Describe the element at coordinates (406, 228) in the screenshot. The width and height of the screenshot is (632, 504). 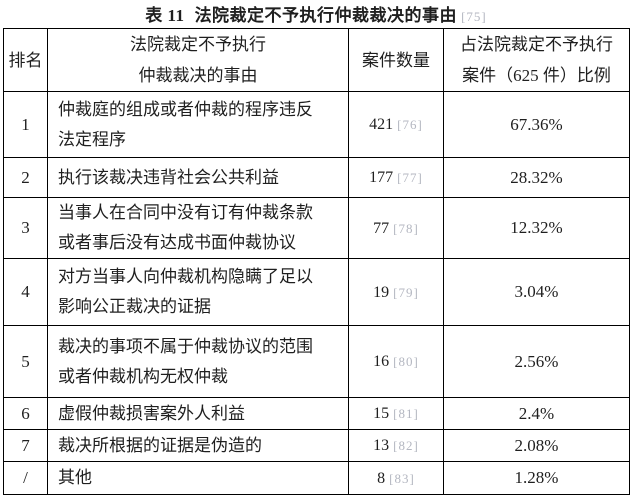
I see `footnote-ref: [78]` at that location.